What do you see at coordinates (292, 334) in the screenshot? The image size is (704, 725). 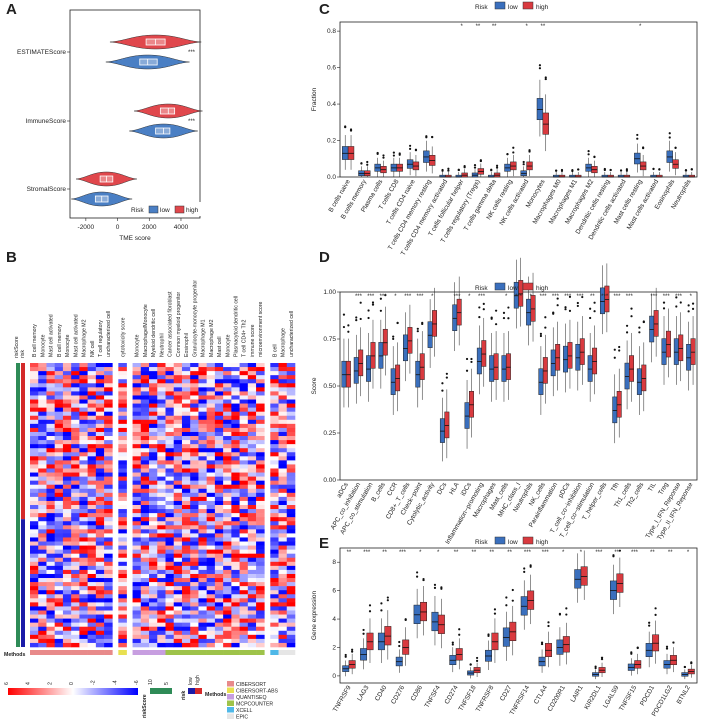 I see `column-label: uncharacterized cell` at bounding box center [292, 334].